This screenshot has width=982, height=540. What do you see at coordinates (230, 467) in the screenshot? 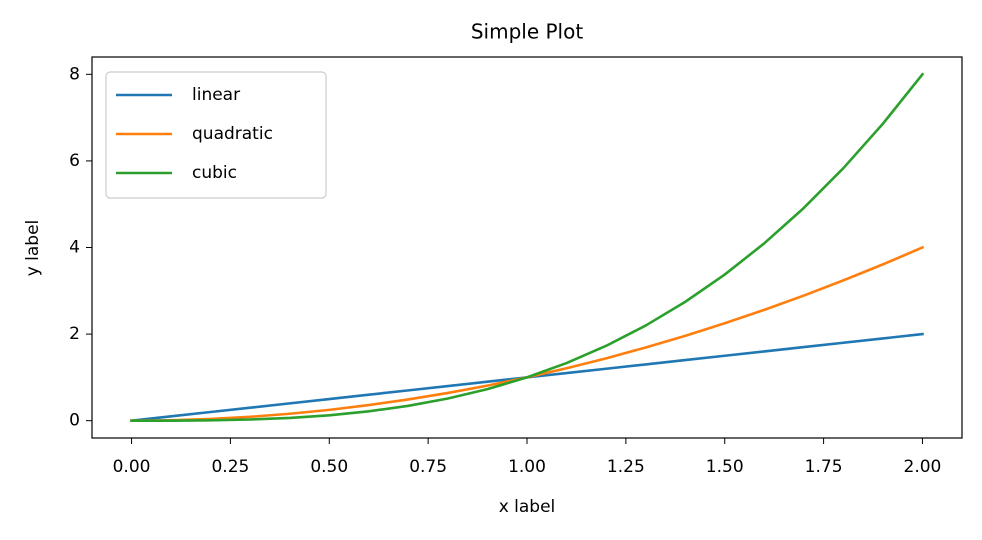
I see `x-tick-label: 0.25` at bounding box center [230, 467].